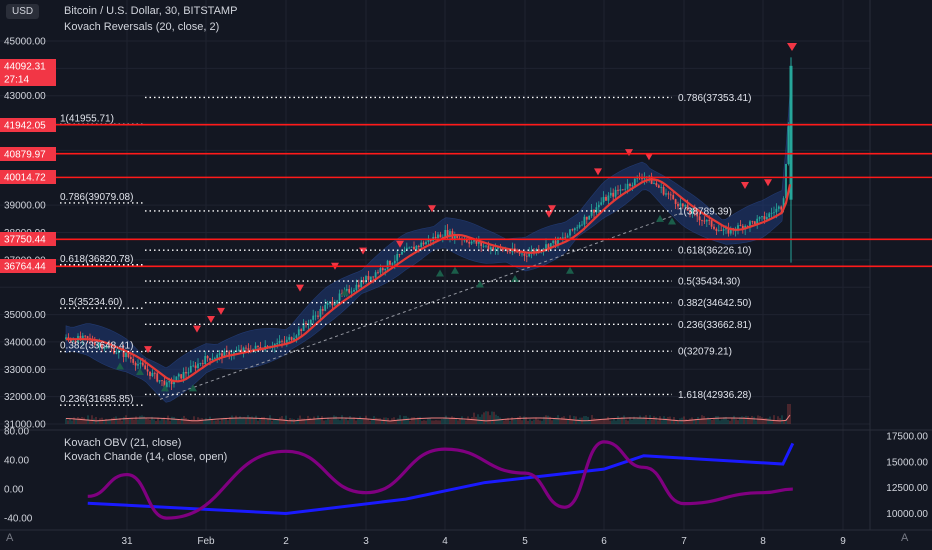 The height and width of the screenshot is (550, 932). Describe the element at coordinates (146, 457) in the screenshot. I see `chande-label: Kovach Chande (14, close, open)` at that location.